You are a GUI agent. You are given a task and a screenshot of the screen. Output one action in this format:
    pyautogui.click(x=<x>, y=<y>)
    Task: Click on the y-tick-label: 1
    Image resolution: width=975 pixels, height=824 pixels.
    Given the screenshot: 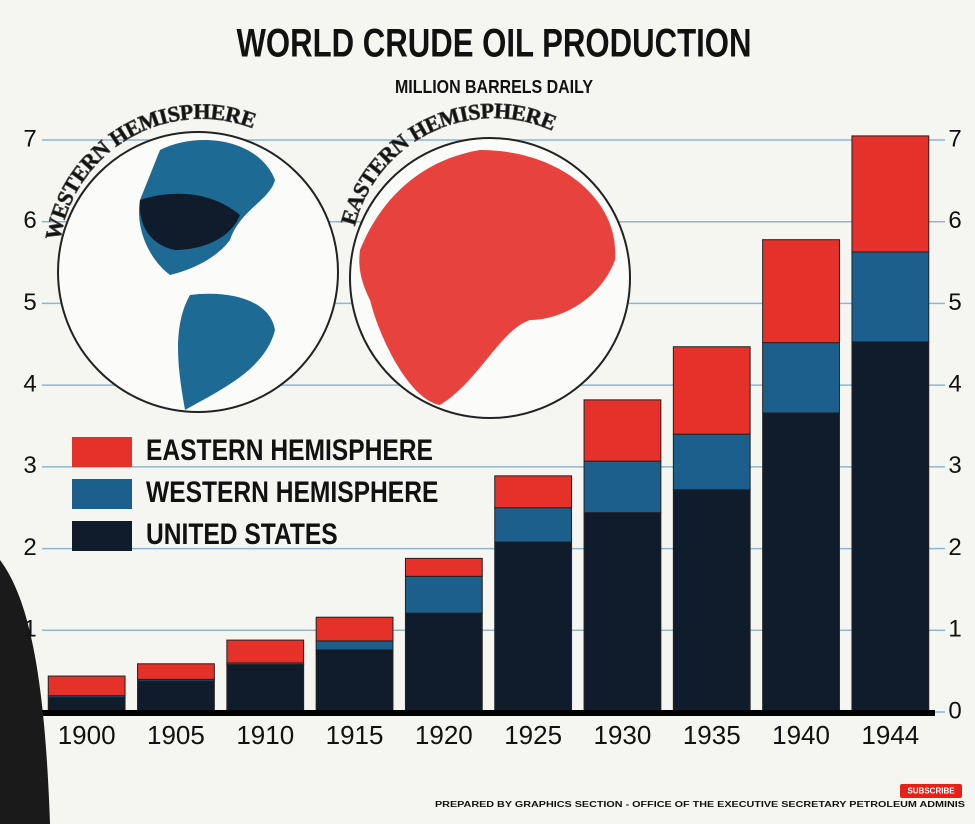 What is the action you would take?
    pyautogui.click(x=29, y=629)
    